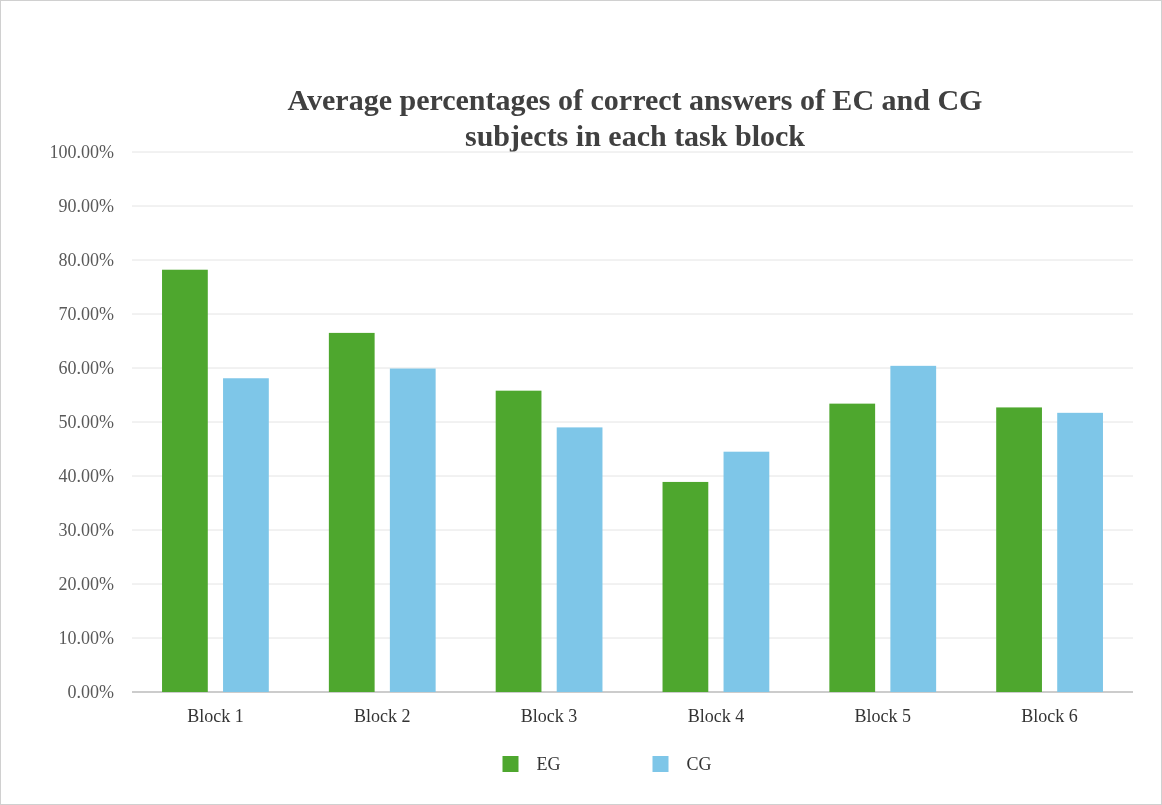  I want to click on x-tick-label: Block 3, so click(549, 716).